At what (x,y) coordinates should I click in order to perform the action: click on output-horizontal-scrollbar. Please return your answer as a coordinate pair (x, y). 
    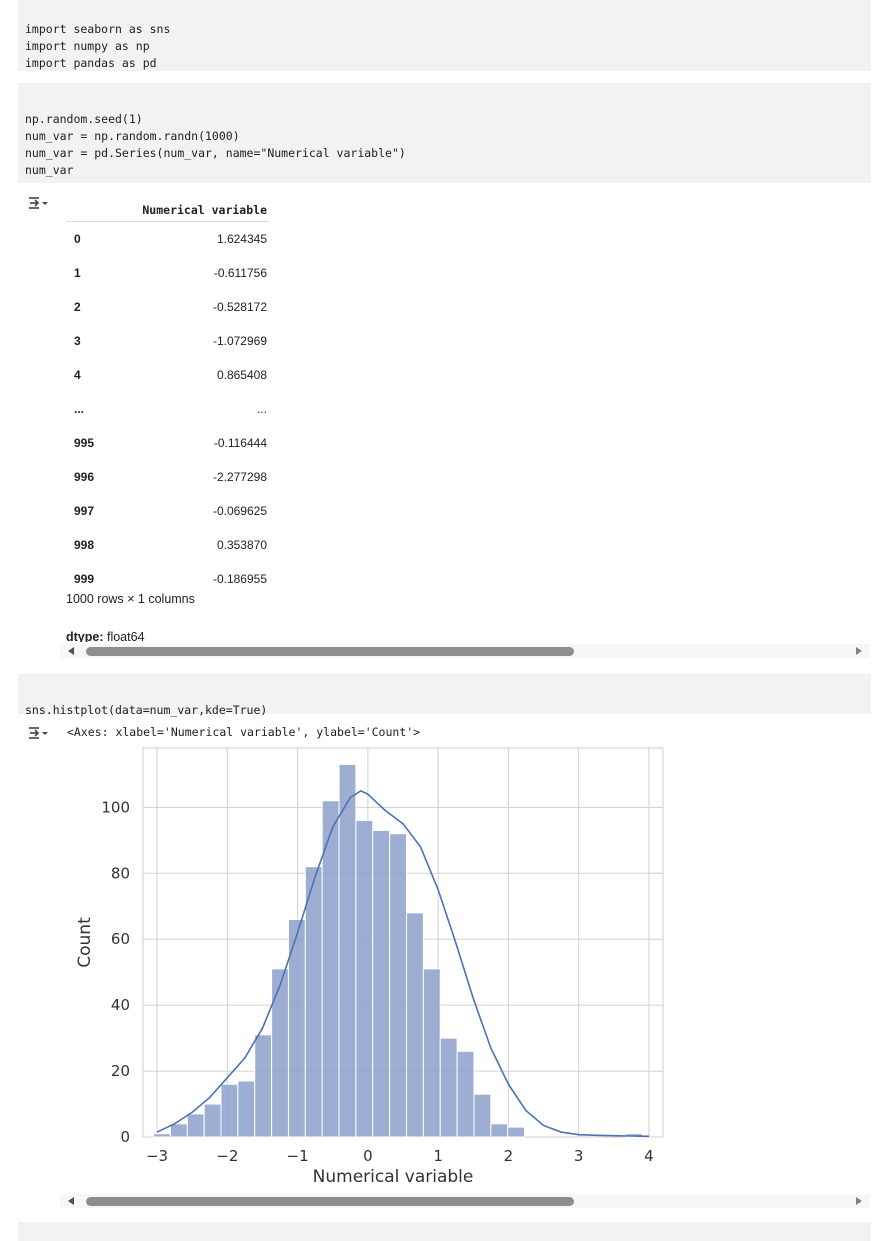
    Looking at the image, I should click on (465, 651).